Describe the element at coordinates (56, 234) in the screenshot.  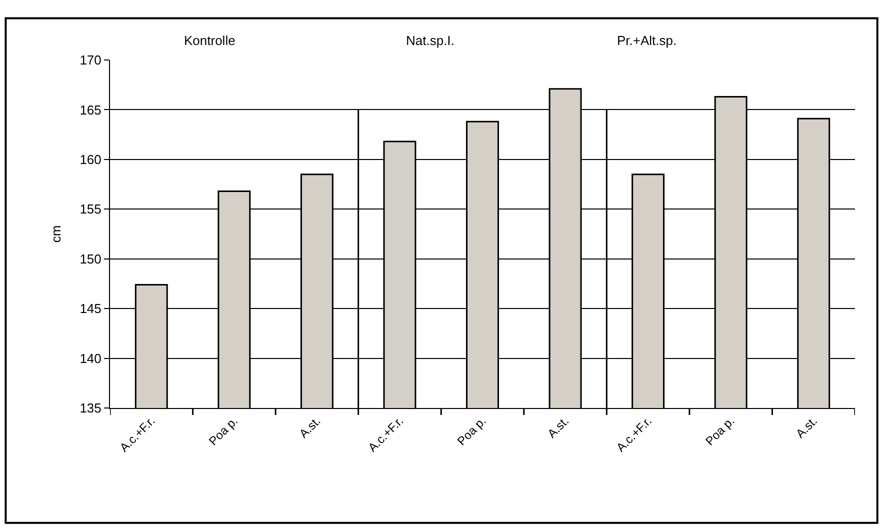
I see `y-axis-title: cm` at that location.